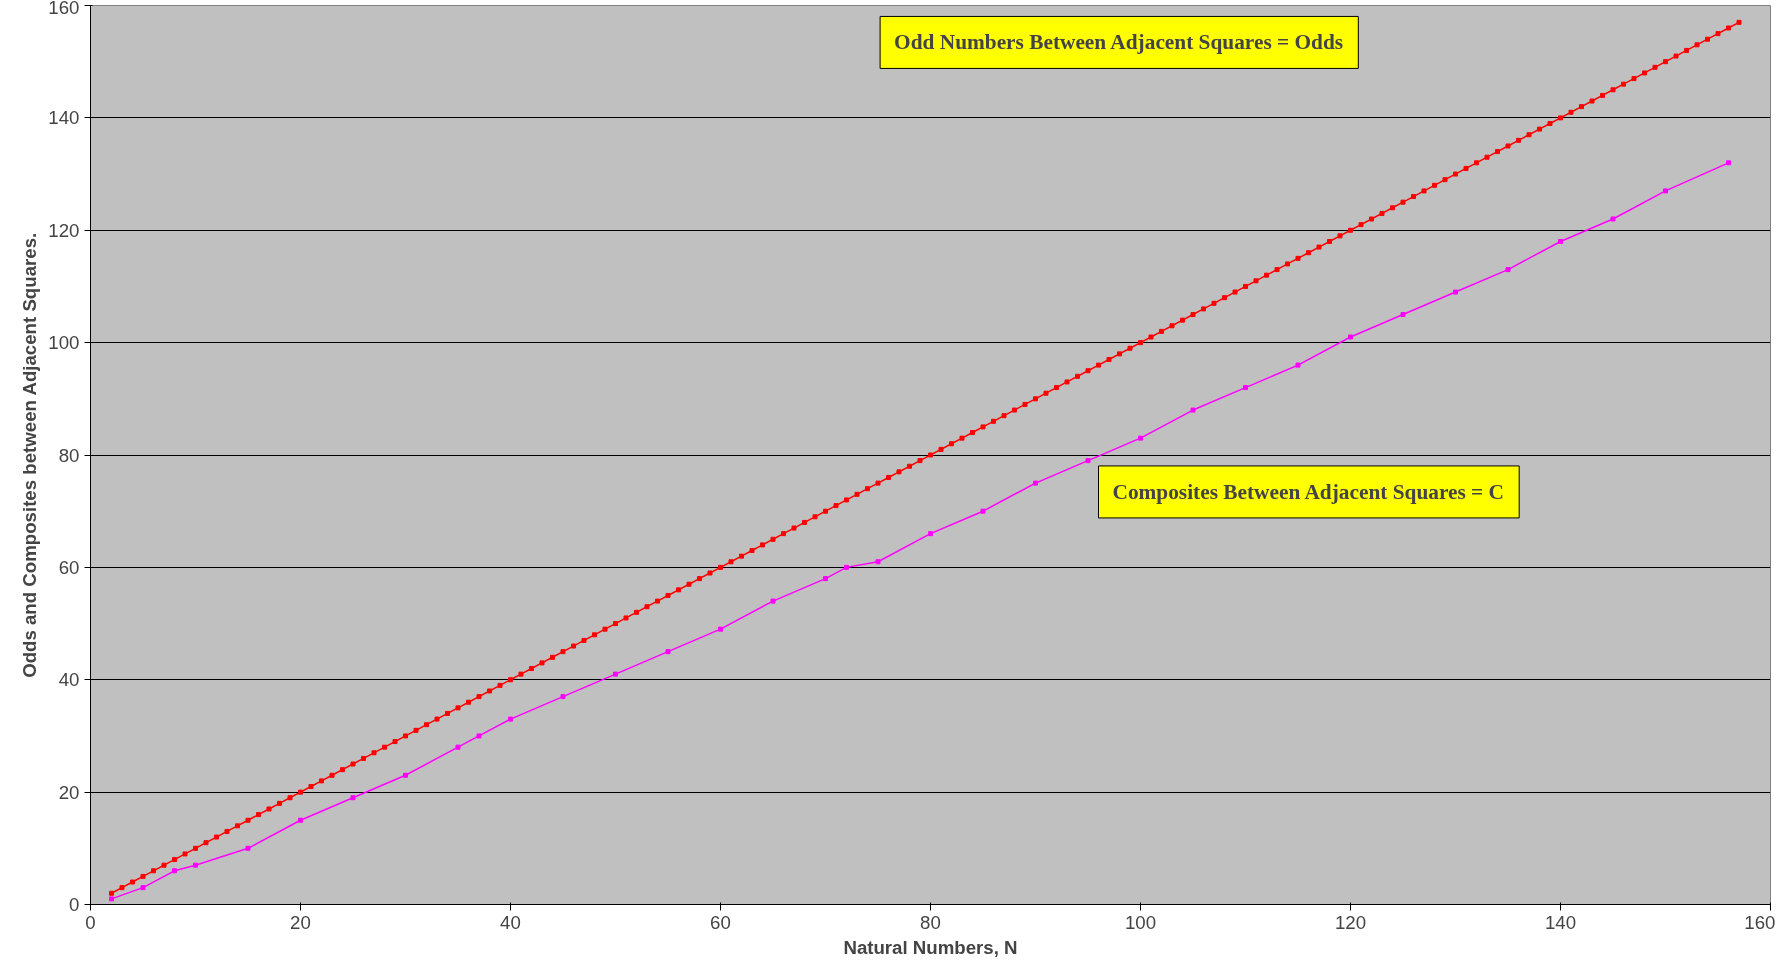  What do you see at coordinates (1119, 42) in the screenshot?
I see `annotation: Odd Numbers Between Adjacent Squares = Odds` at bounding box center [1119, 42].